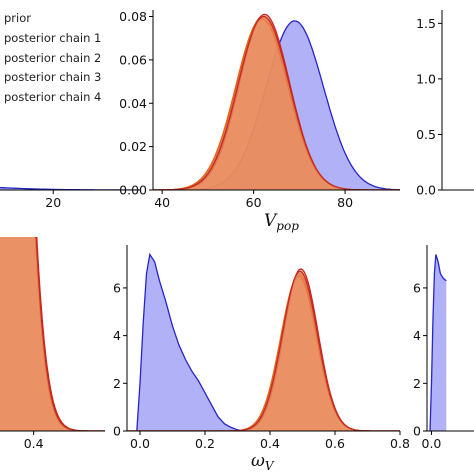 Image resolution: width=474 pixels, height=474 pixels. Describe the element at coordinates (53, 202) in the screenshot. I see `x-tick-label: 20` at that location.